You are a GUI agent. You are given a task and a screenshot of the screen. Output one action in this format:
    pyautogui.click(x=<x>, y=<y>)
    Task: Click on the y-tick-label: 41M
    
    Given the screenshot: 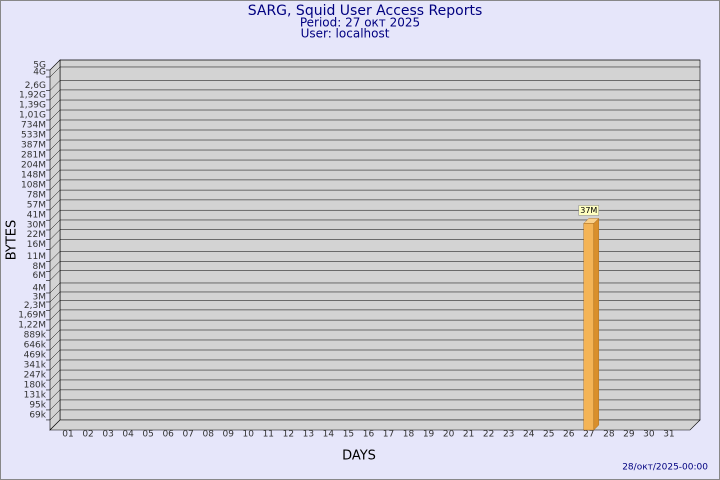 What is the action you would take?
    pyautogui.click(x=36, y=216)
    